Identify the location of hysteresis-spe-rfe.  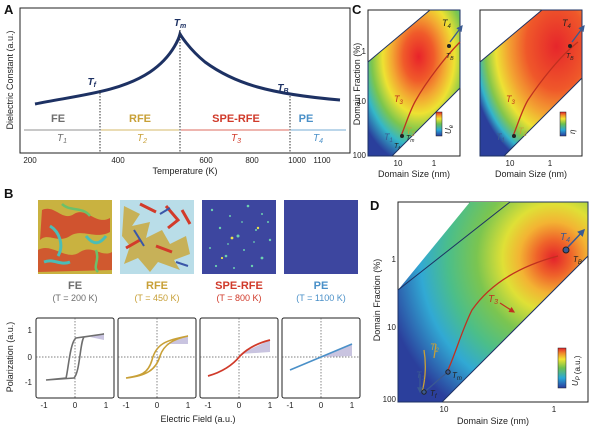
(239, 358).